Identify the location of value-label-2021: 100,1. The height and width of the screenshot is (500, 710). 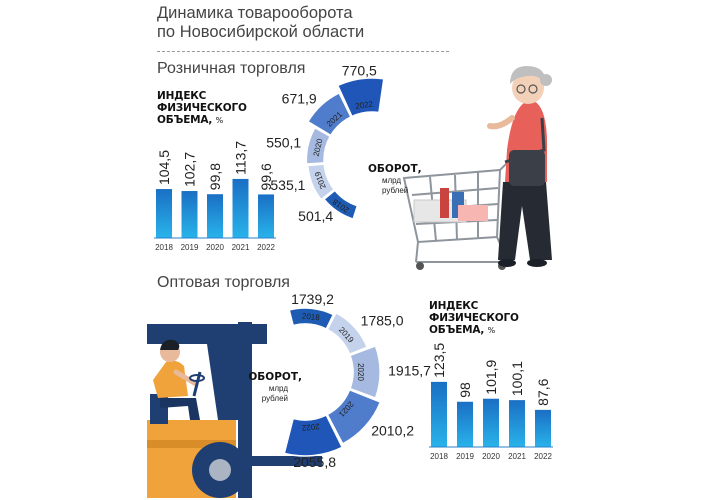
(517, 378).